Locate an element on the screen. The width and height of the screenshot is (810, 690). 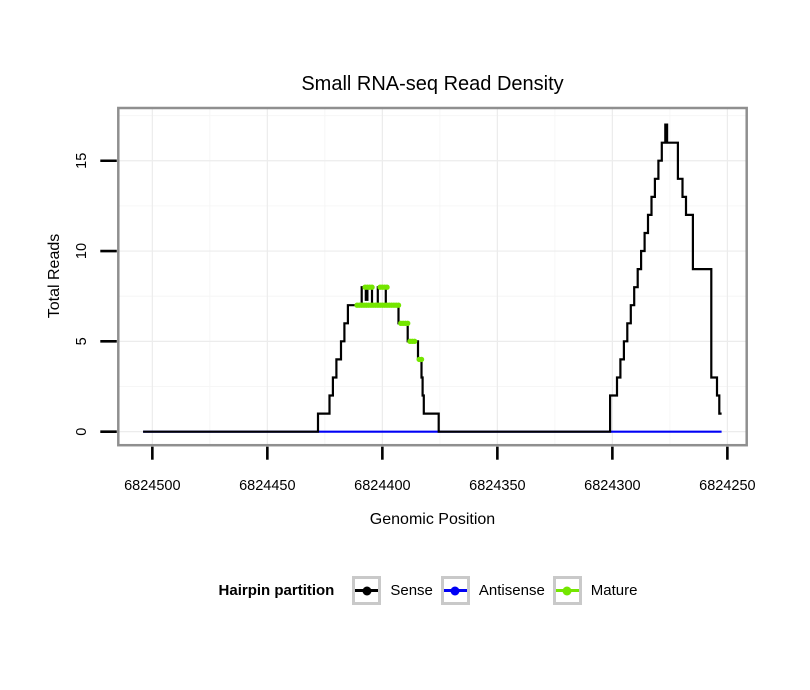
chart-title: Small RNA-seq Read Density is located at coordinates (432, 84).